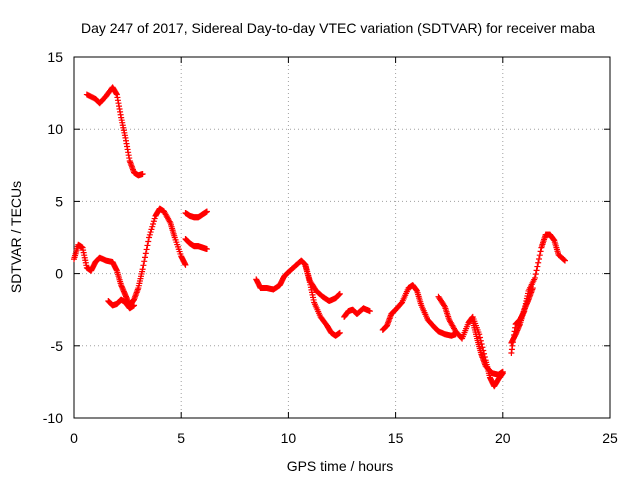  Describe the element at coordinates (55, 129) in the screenshot. I see `y-tick-label: 10` at that location.